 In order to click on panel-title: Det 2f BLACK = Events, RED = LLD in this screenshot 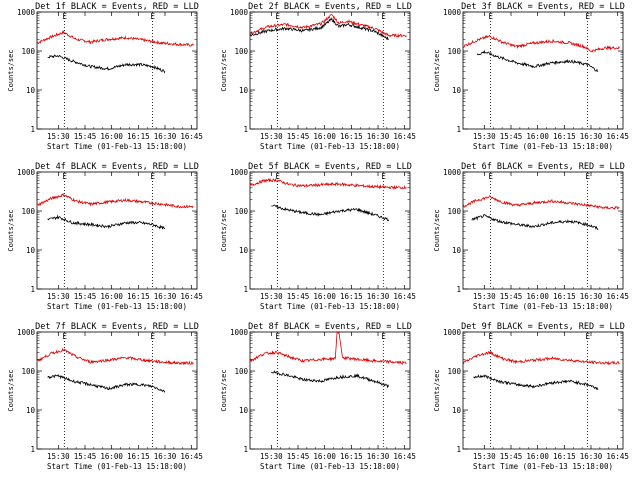, I will do `click(330, 7)`.